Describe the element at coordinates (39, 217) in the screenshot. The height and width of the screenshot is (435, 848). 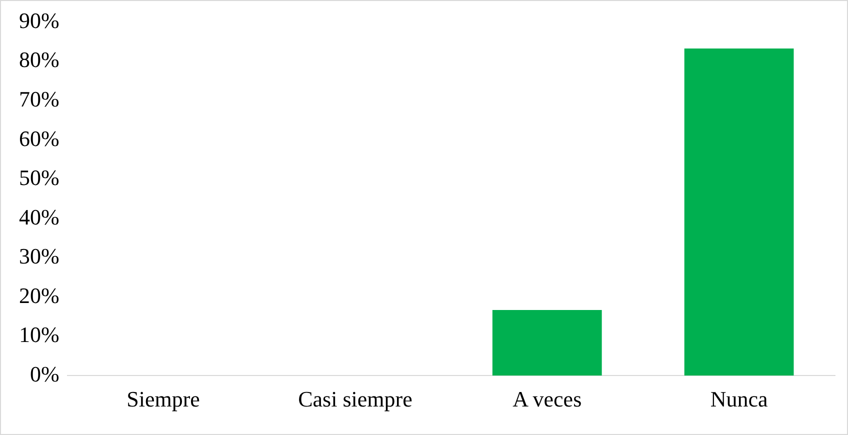
I see `y-tick-label: 40%` at that location.